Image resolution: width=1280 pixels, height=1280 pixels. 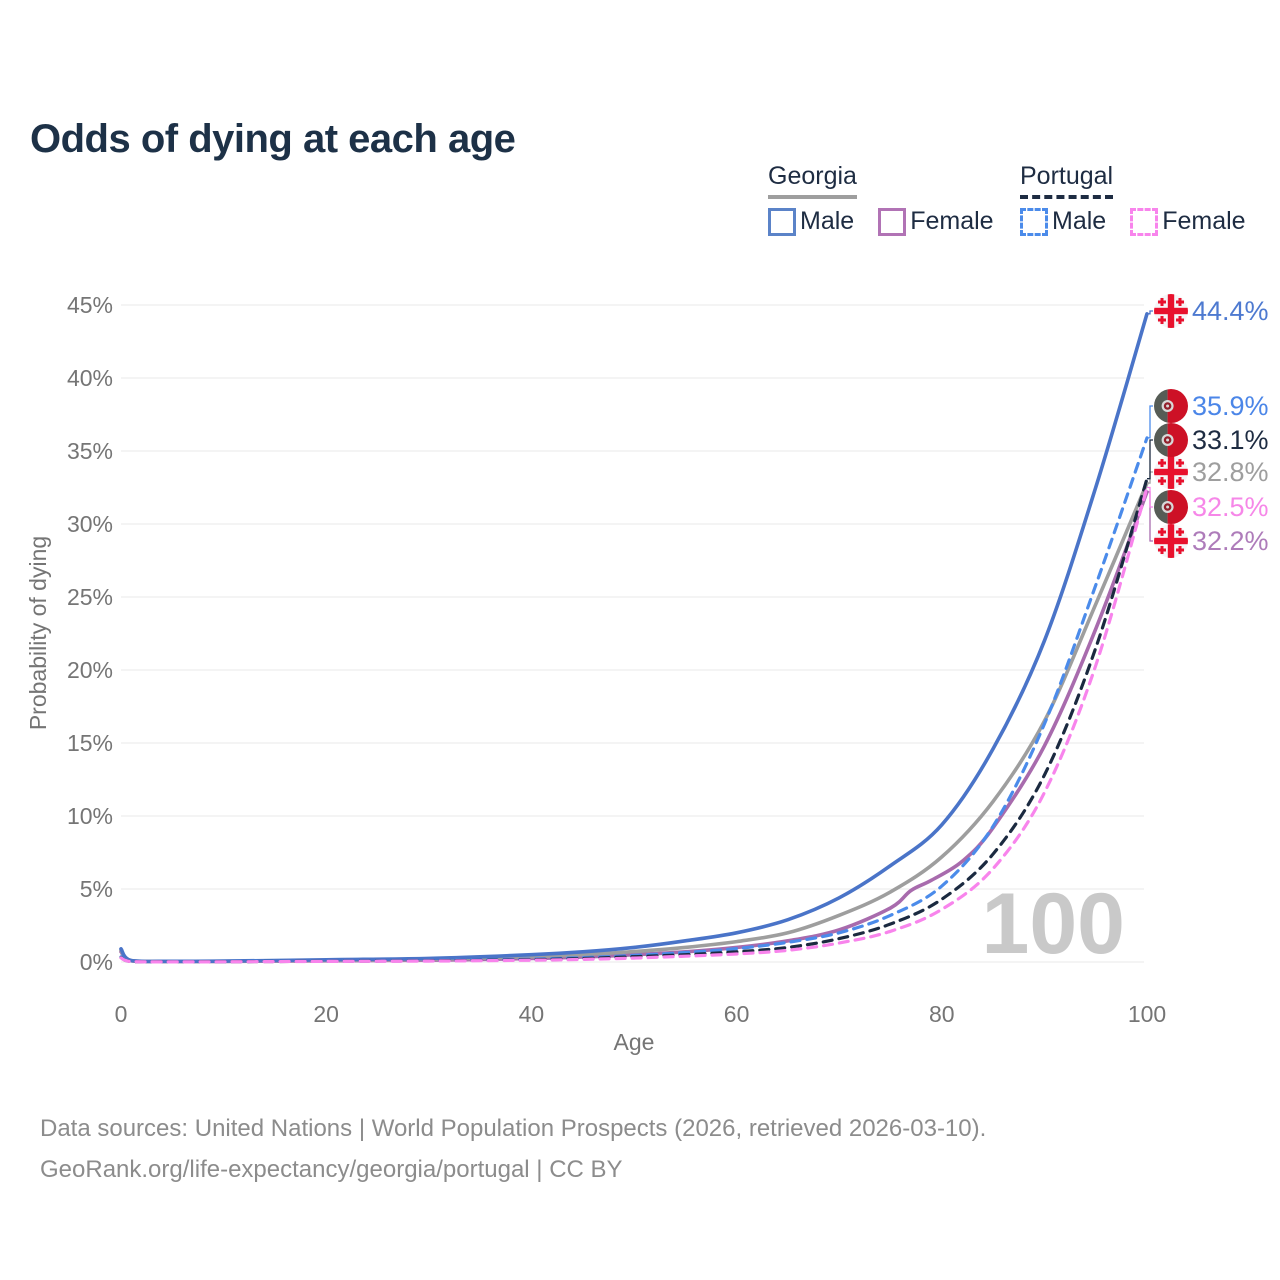 What do you see at coordinates (893, 199) in the screenshot?
I see `legend-group-georgia: Georgia Male Female` at bounding box center [893, 199].